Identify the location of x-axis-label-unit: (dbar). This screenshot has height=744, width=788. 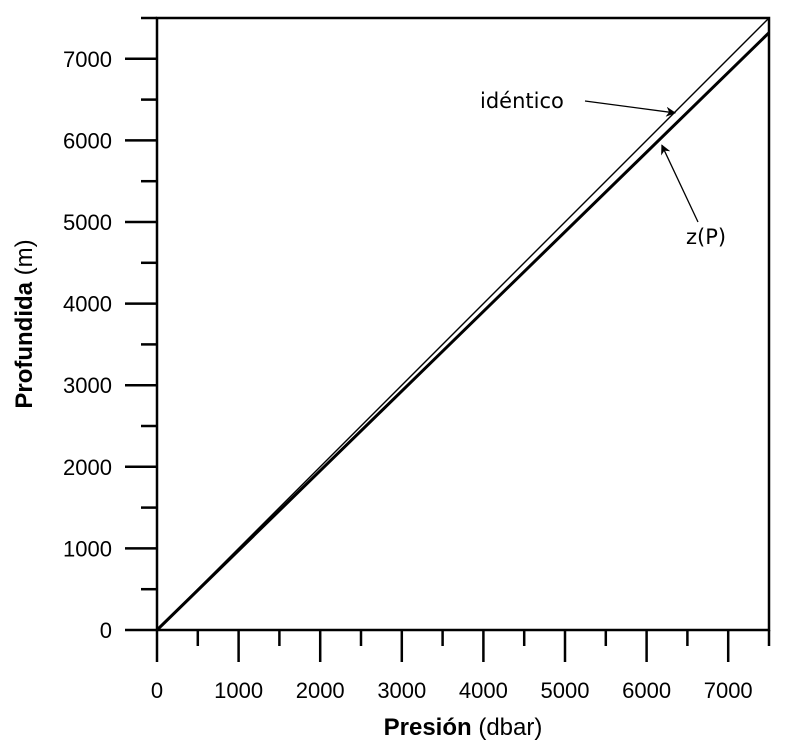
(507, 727).